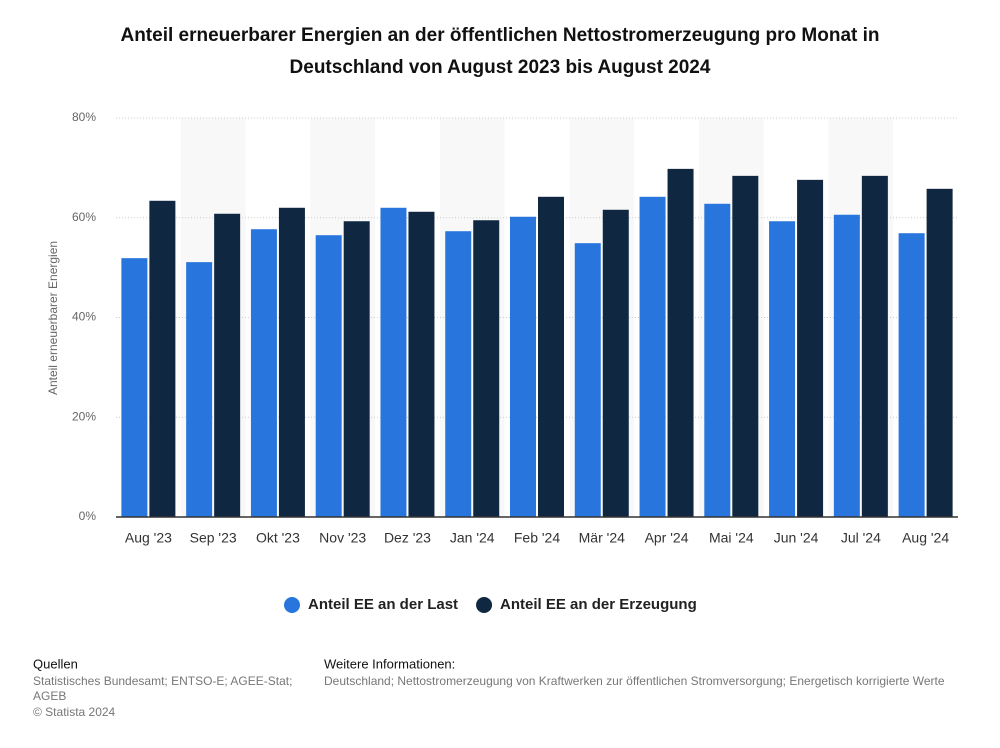 This screenshot has height=748, width=1000. What do you see at coordinates (84, 217) in the screenshot?
I see `y-tick-label: 60%` at bounding box center [84, 217].